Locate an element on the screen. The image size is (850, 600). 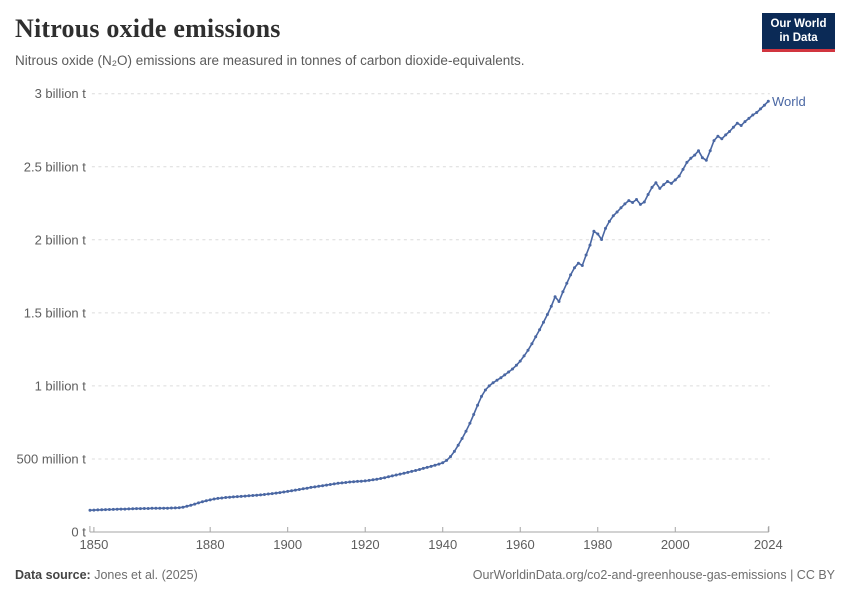
x-tick-label: 1980 is located at coordinates (597, 544).